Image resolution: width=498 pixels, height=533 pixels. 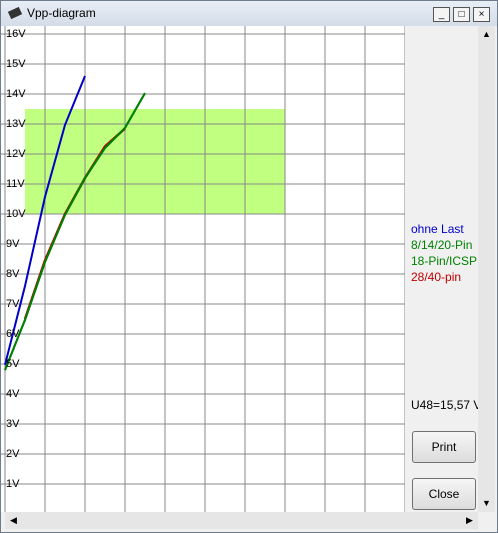 What do you see at coordinates (249, 13) in the screenshot?
I see `title-bar: Vpp-diagram _ □ ×` at bounding box center [249, 13].